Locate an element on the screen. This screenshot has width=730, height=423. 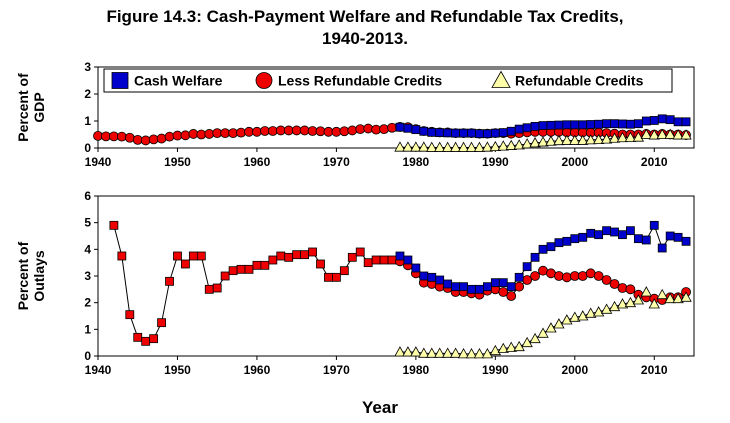
x-tick-label: 1970 is located at coordinates (336, 370).